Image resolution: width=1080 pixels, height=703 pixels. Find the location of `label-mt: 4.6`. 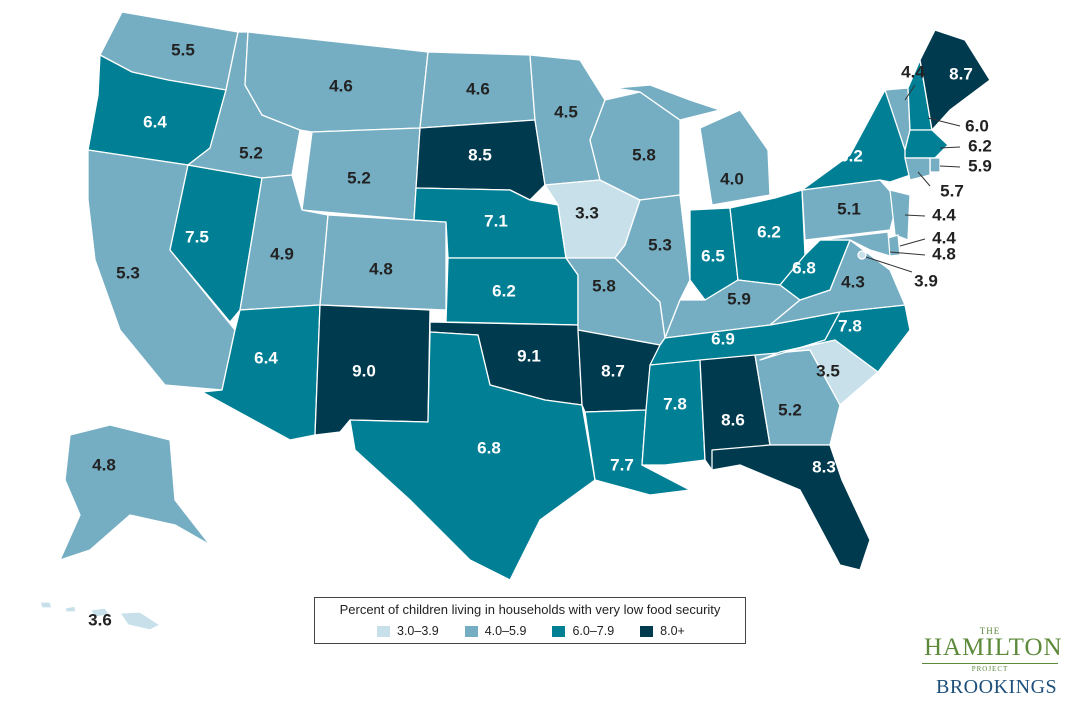

label-mt: 4.6 is located at coordinates (341, 85).